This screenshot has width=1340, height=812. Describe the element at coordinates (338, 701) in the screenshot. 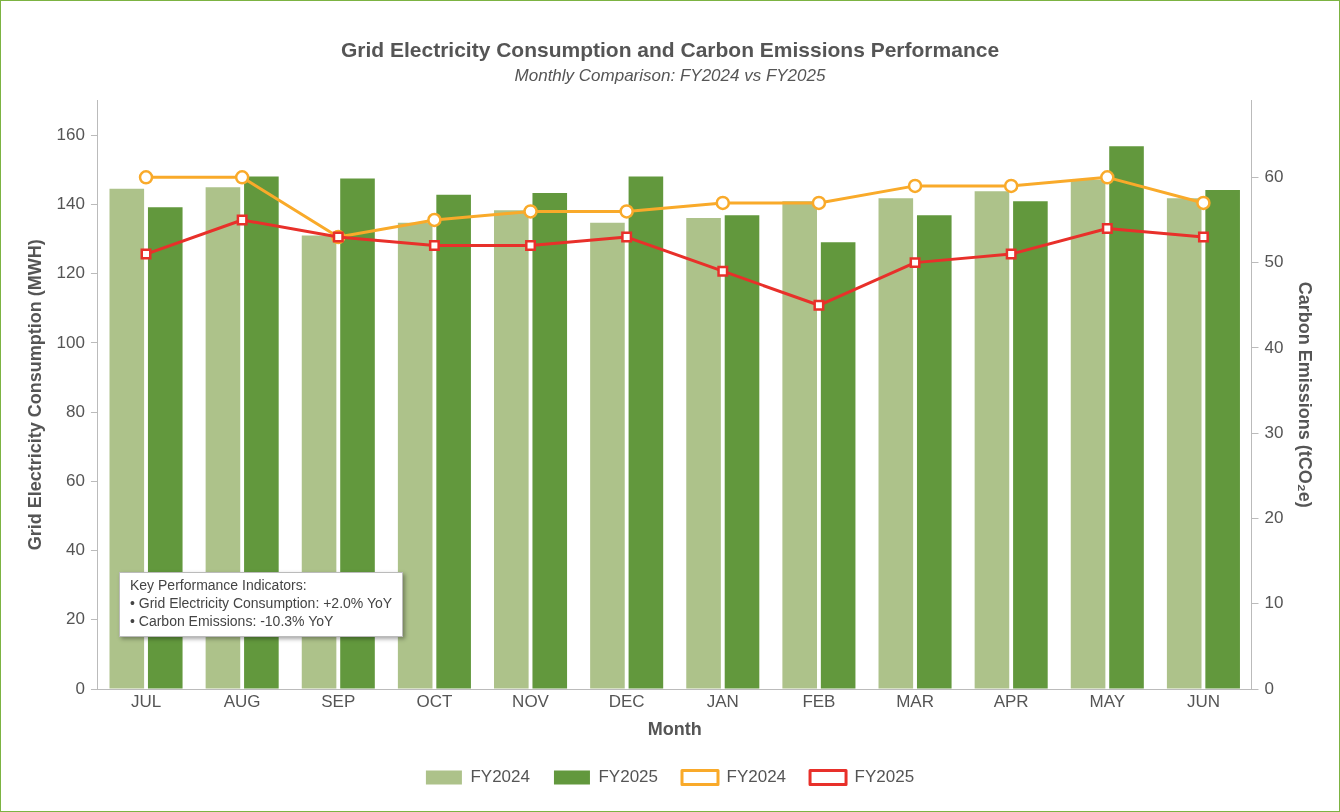

I see `x-tick-label: SEP` at that location.